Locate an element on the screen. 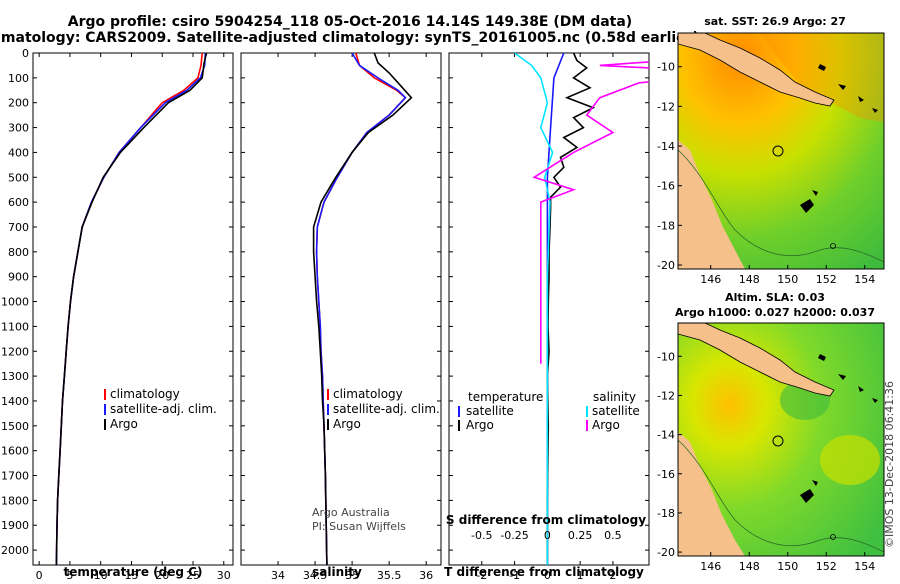 This screenshot has width=900, height=584. temperature-xlabel: temperature (deg C) is located at coordinates (133, 572).